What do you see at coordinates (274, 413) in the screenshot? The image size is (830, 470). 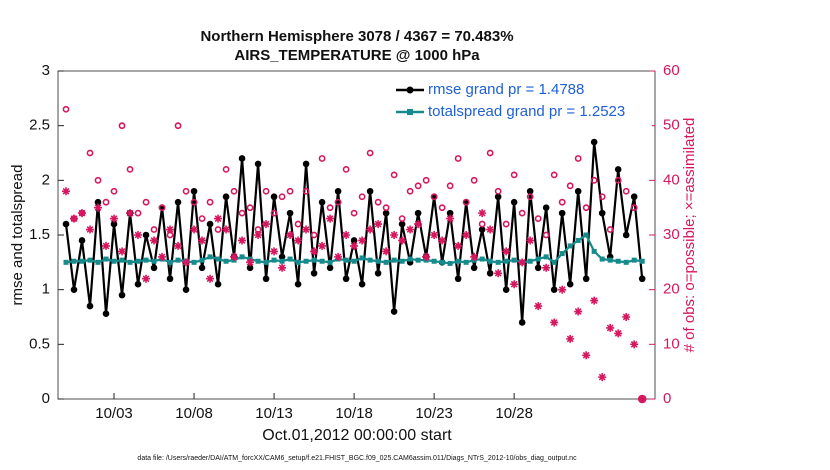 I see `x-tick-label: 10/13` at bounding box center [274, 413].